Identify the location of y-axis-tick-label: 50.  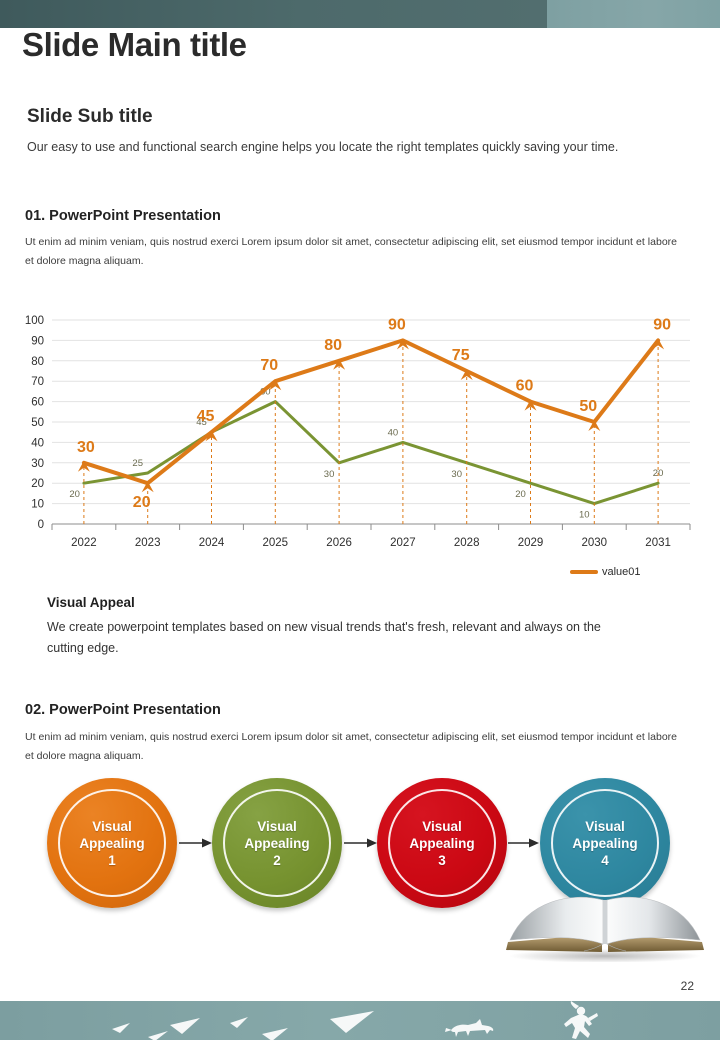
(37, 423).